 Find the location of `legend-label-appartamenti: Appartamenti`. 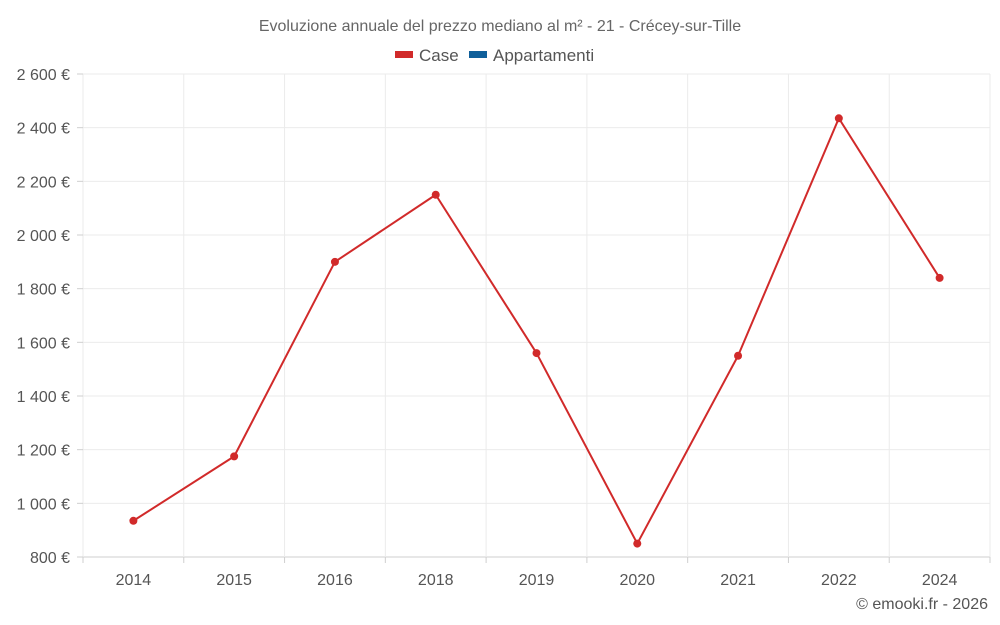

legend-label-appartamenti: Appartamenti is located at coordinates (543, 55).